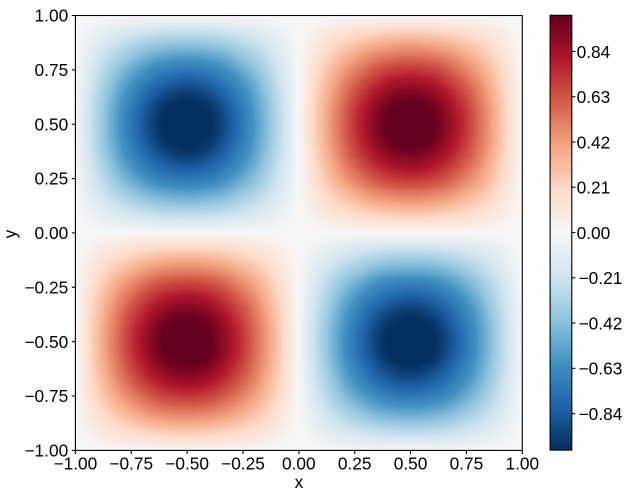 This screenshot has width=634, height=497. What do you see at coordinates (594, 142) in the screenshot?
I see `svg-text: 0.42` at bounding box center [594, 142].